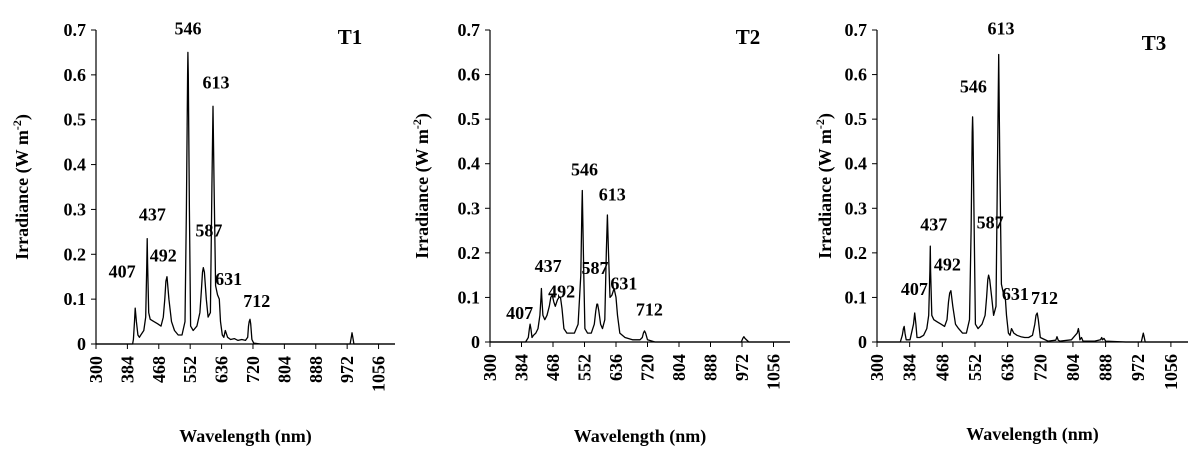  What do you see at coordinates (748, 37) in the screenshot?
I see `panel-label: T2` at bounding box center [748, 37].